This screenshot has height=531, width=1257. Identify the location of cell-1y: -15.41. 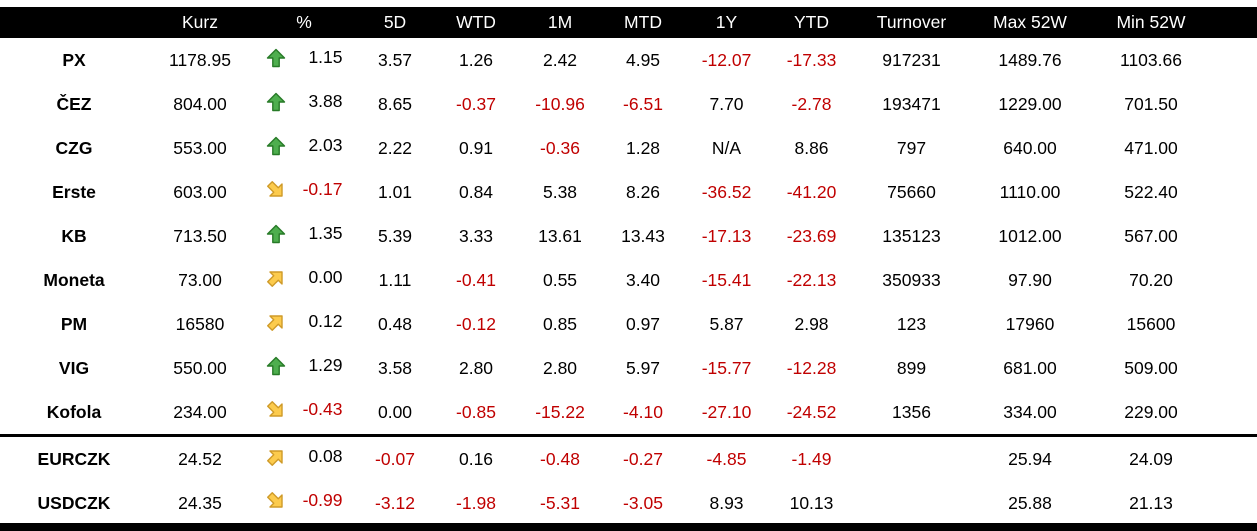
(726, 279).